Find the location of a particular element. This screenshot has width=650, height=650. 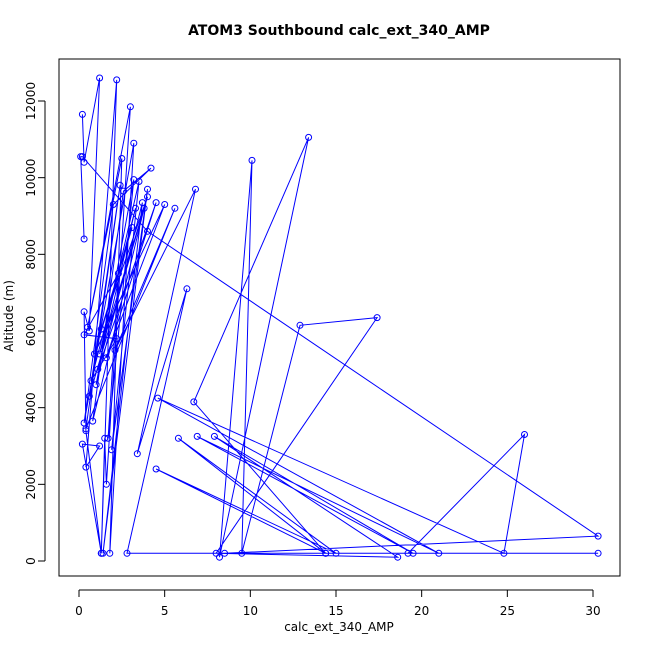

y-tick-label: 10000 is located at coordinates (31, 178).